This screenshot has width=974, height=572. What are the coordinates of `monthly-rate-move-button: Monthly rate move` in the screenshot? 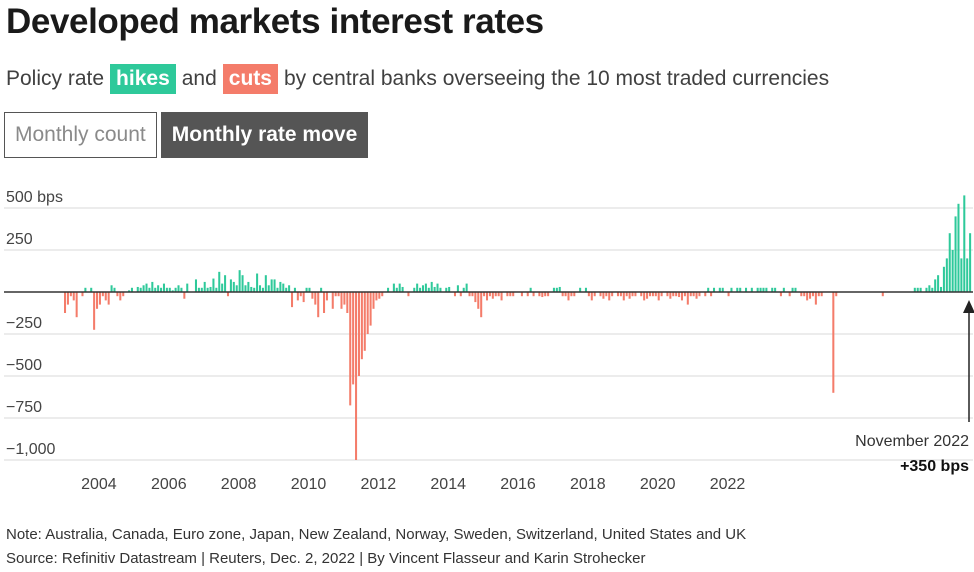 It's located at (264, 135).